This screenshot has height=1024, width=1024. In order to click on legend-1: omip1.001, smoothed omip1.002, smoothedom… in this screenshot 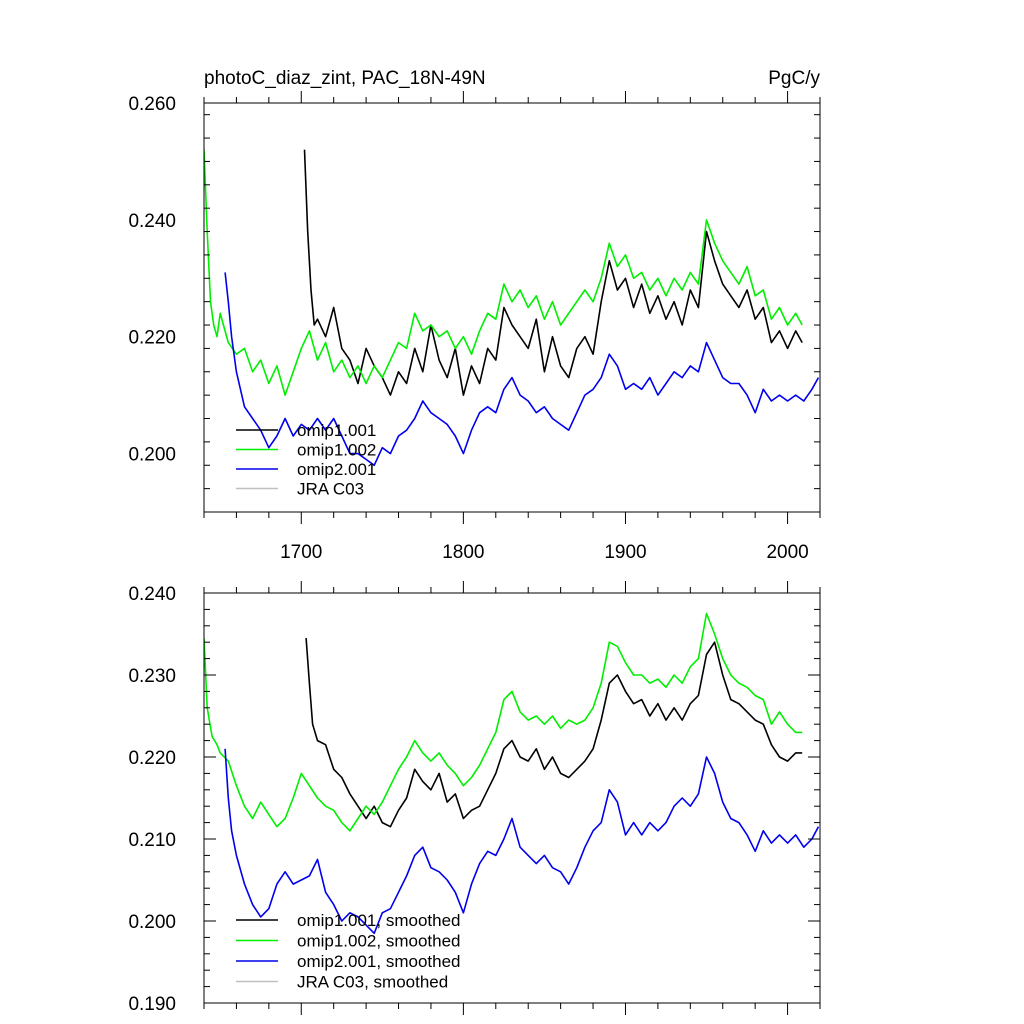, I will do `click(348, 951)`.